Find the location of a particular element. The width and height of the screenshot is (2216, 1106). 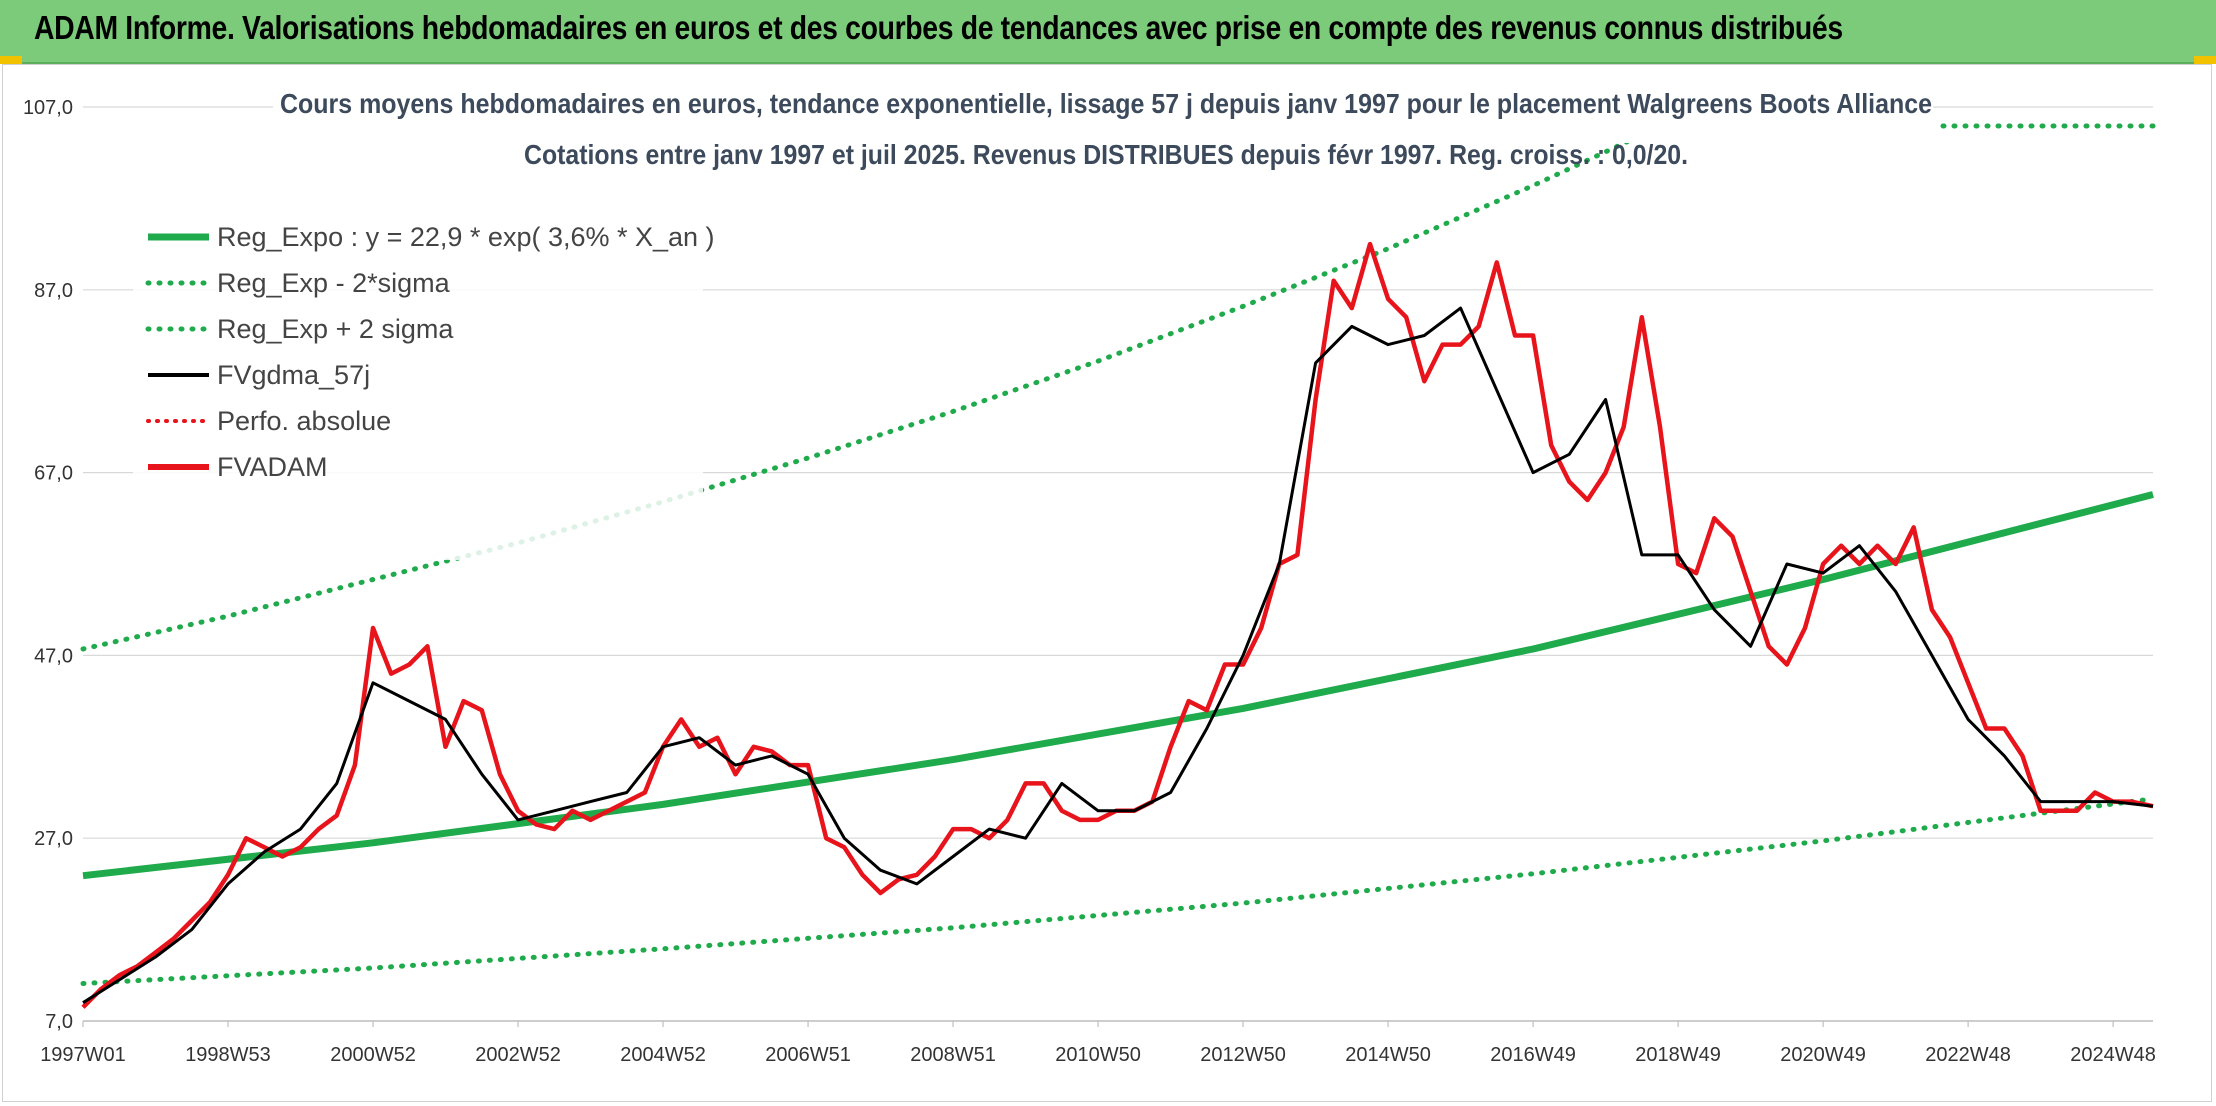

x-tick-label: 2018W49 is located at coordinates (1678, 1055).